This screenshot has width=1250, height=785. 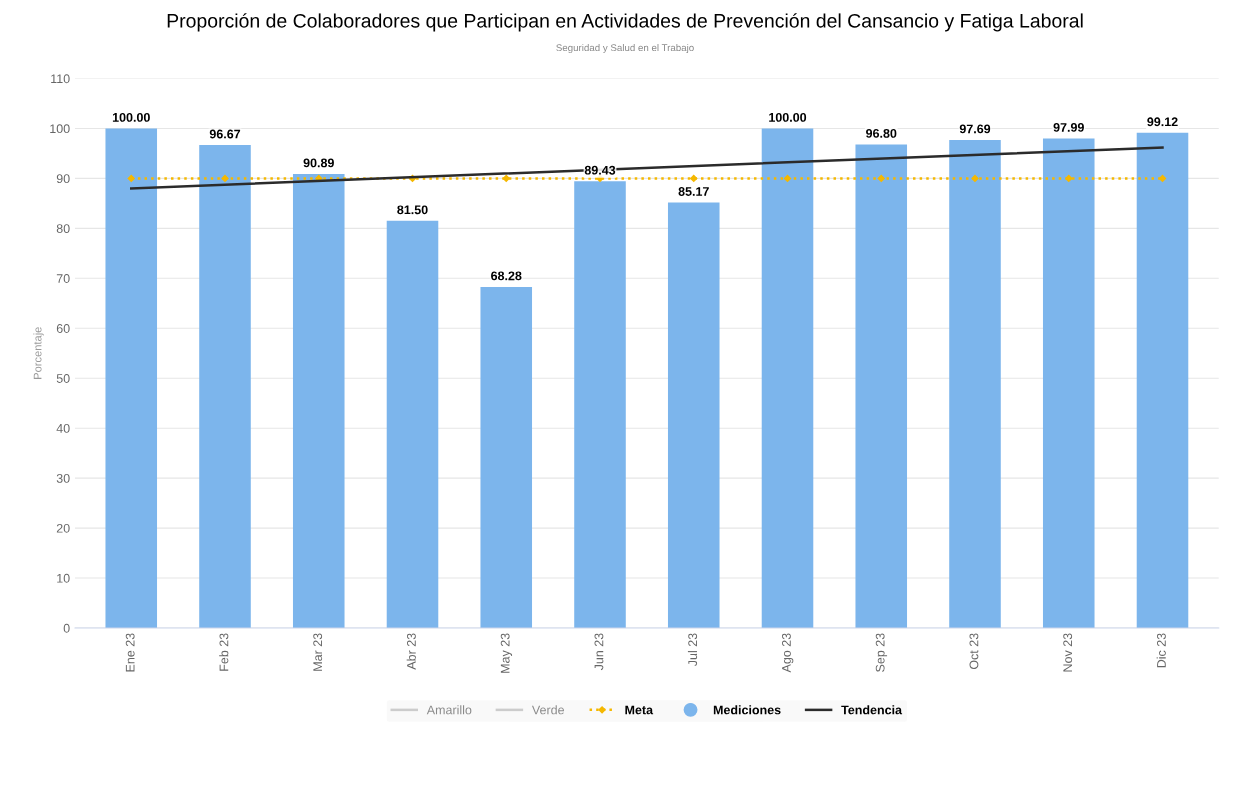 I want to click on legend-label: Verde, so click(x=548, y=710).